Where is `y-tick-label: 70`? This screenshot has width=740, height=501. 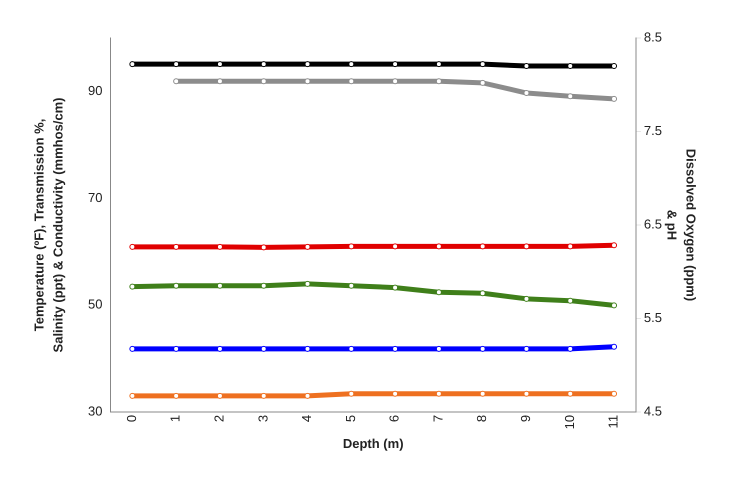
y-tick-label: 70 is located at coordinates (95, 197).